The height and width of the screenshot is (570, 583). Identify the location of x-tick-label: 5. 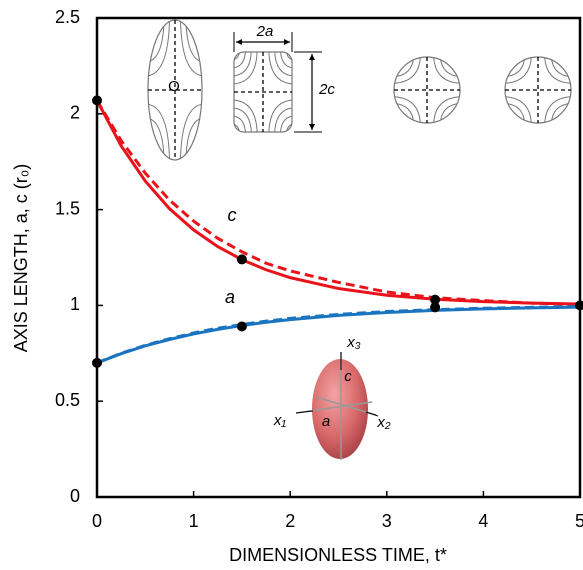
(579, 521).